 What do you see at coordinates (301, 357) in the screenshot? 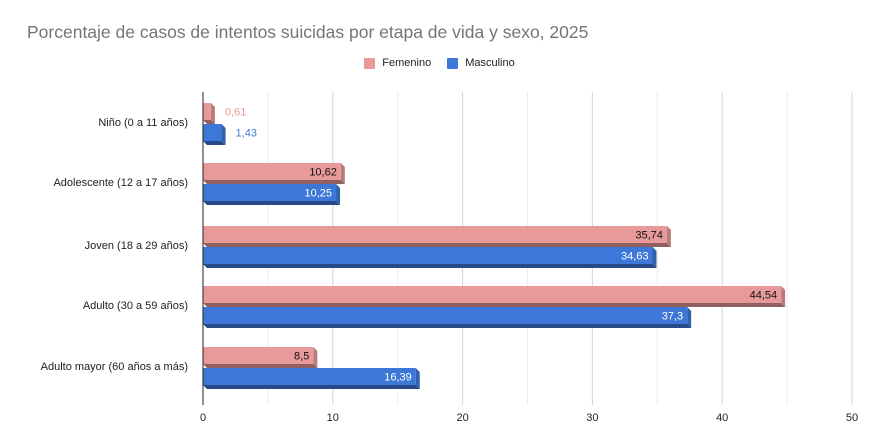
I see `data-label: 8,5` at bounding box center [301, 357].